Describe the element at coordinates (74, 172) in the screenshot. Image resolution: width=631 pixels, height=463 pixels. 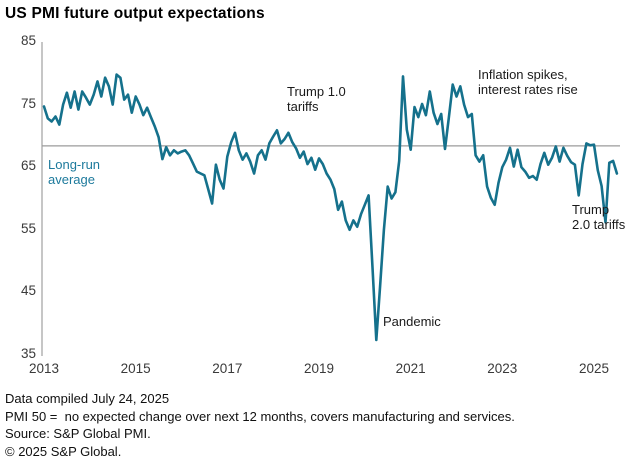
I see `annotation-long-run-average: Long-run average` at that location.